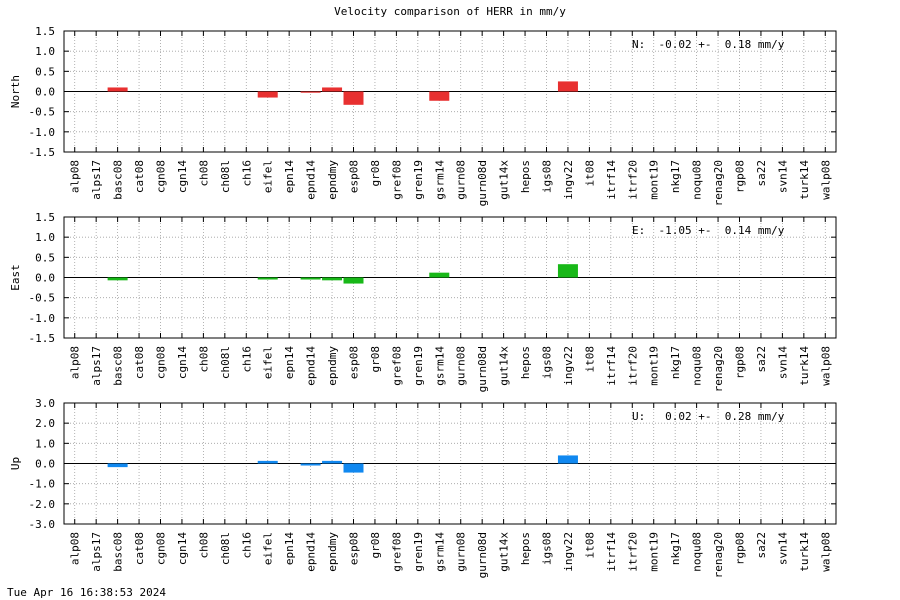  What do you see at coordinates (782, 176) in the screenshot?
I see `x-tick-label: svn14` at bounding box center [782, 176].